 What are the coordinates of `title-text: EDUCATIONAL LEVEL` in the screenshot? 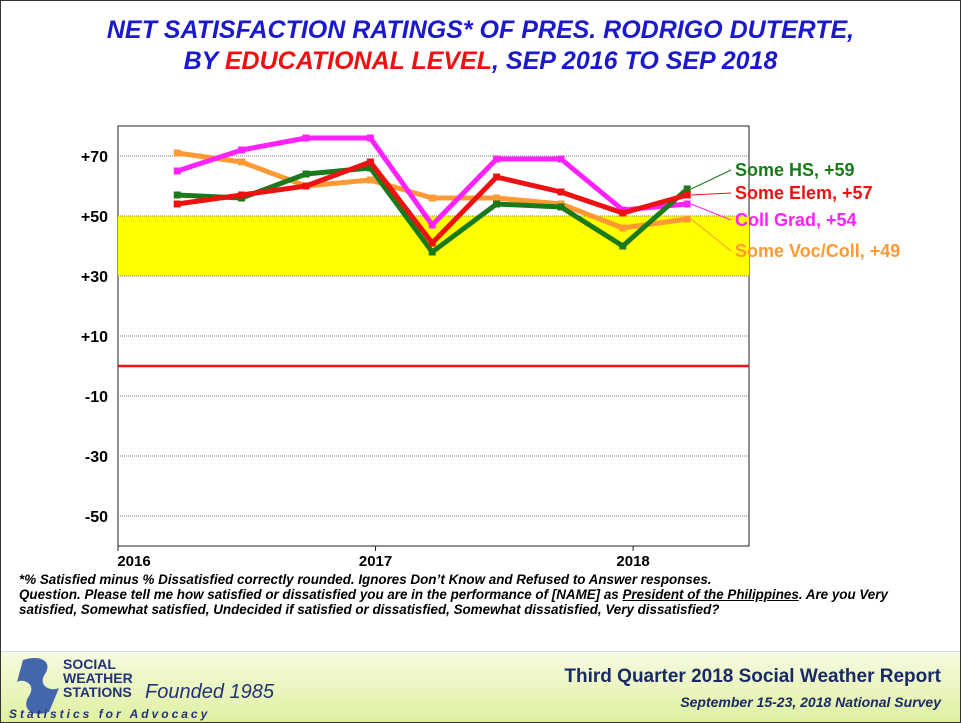 It's located at (358, 61).